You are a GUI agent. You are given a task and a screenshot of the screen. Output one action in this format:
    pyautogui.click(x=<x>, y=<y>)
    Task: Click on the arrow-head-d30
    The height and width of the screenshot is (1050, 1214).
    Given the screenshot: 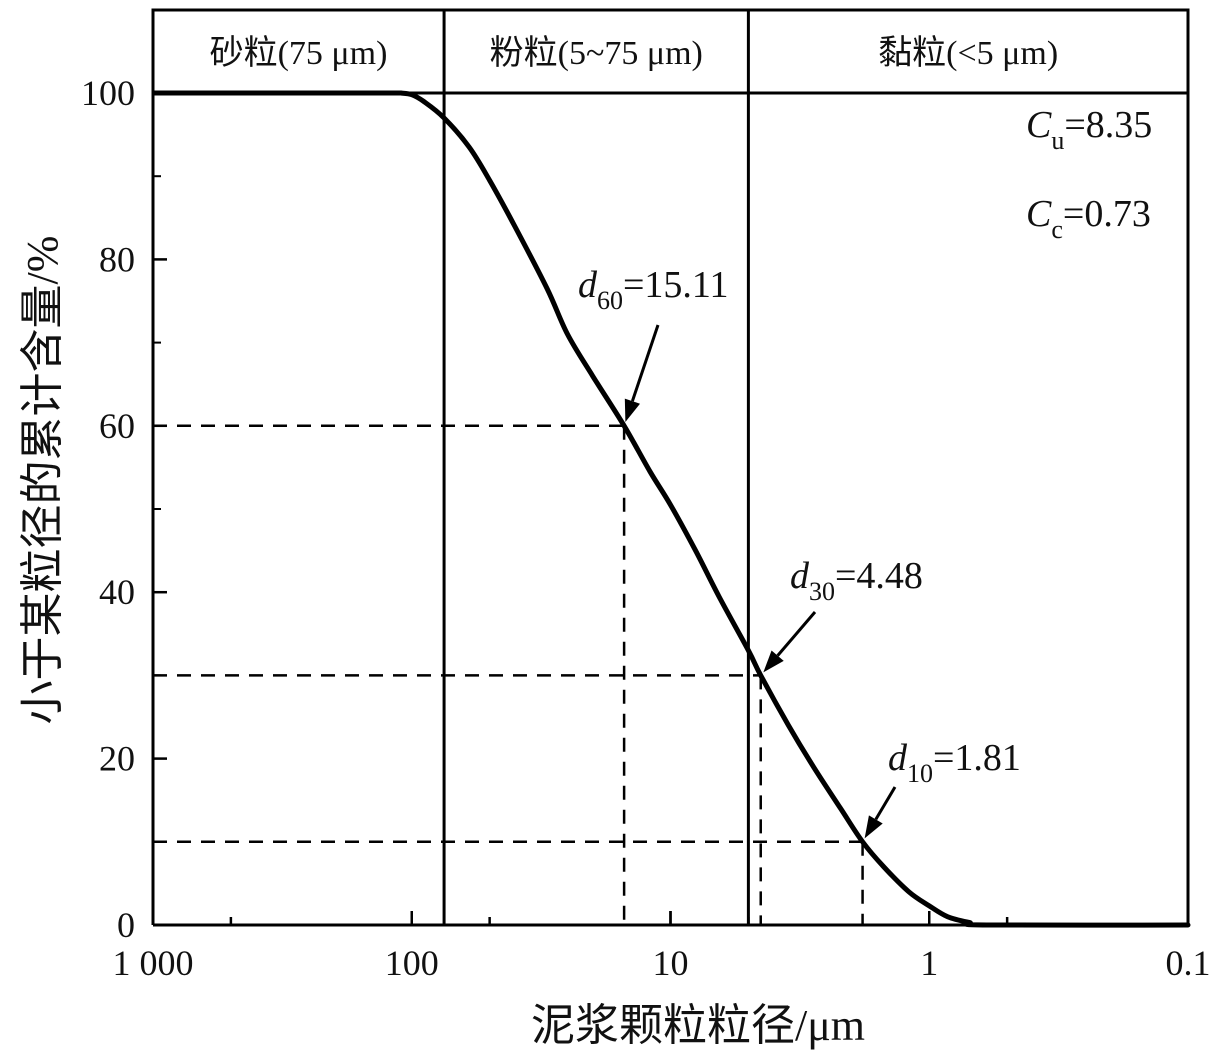 What is the action you would take?
    pyautogui.click(x=773, y=661)
    